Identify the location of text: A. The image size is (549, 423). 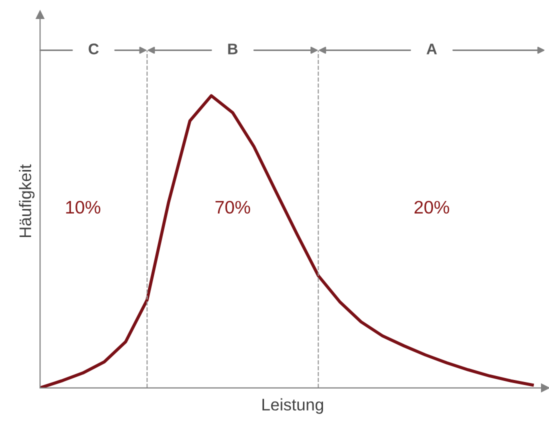
(431, 49).